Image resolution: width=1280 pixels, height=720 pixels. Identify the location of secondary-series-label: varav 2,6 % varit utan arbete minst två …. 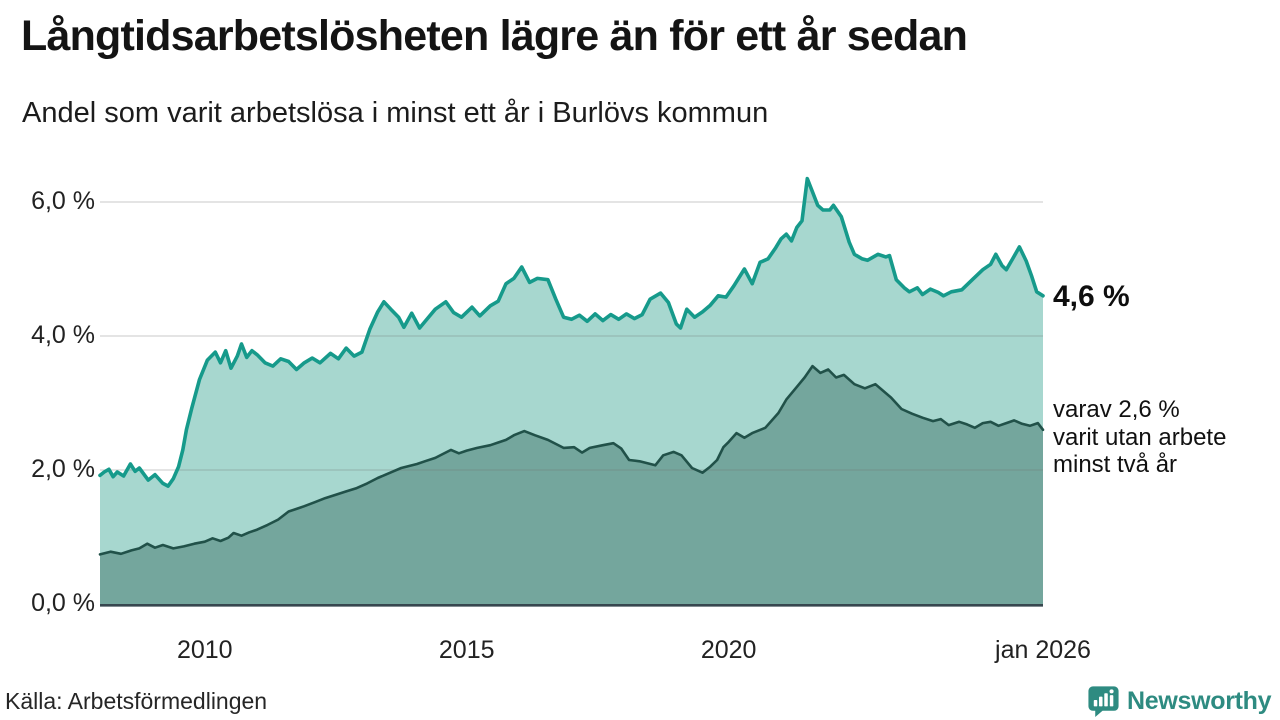
(1139, 437).